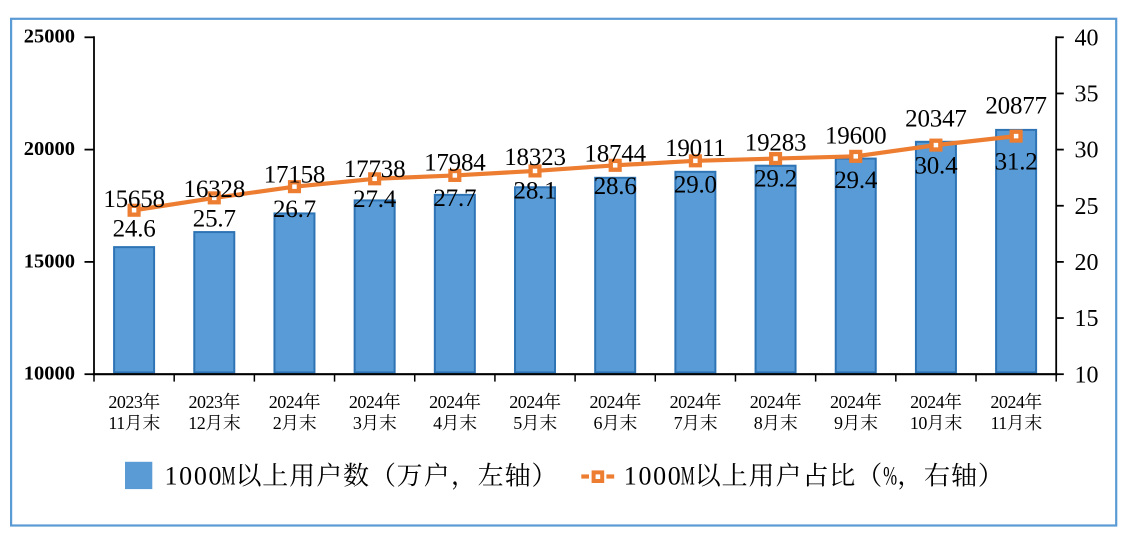 This screenshot has height=545, width=1137. I want to click on svg-text: 10月末, so click(936, 423).